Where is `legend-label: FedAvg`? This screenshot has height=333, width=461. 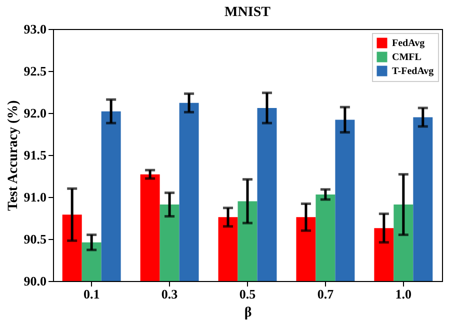 legend-label: FedAvg is located at coordinates (408, 43).